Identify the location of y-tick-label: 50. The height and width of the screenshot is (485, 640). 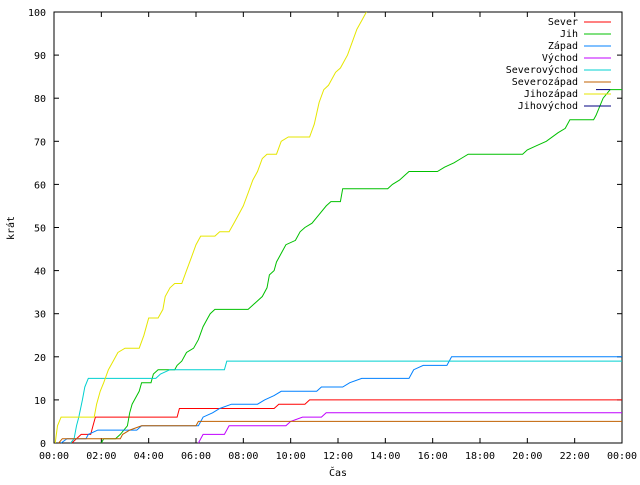
(40, 229).